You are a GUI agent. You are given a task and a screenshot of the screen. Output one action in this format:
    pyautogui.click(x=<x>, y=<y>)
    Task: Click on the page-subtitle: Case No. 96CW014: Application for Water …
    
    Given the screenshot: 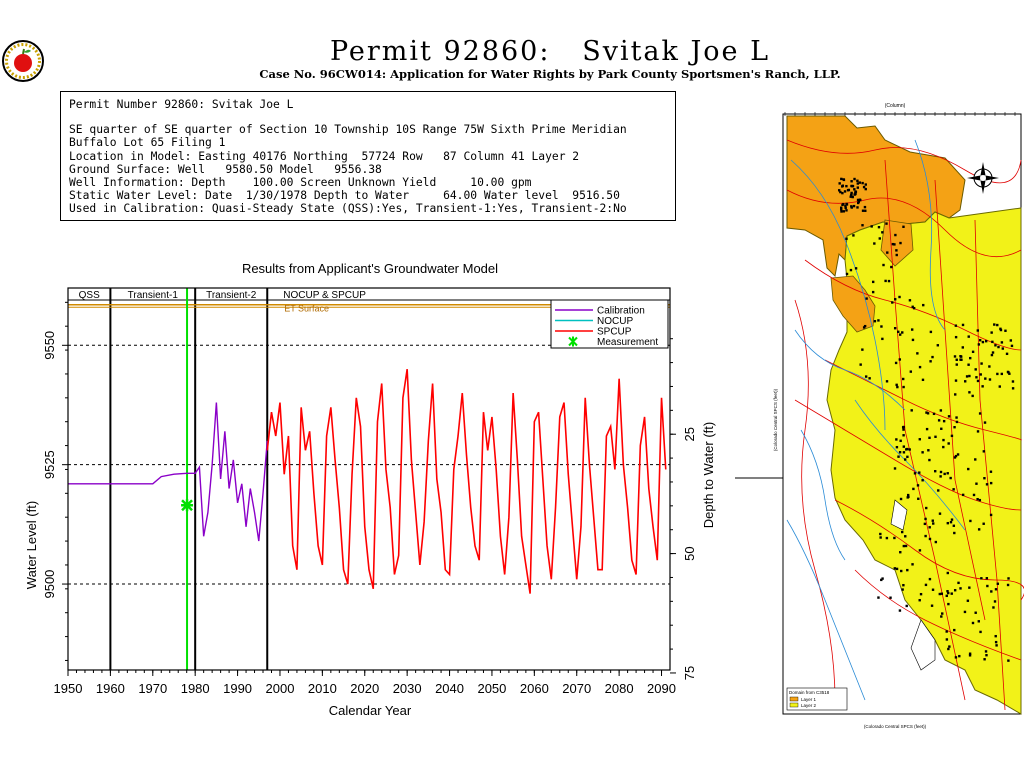 What is the action you would take?
    pyautogui.click(x=550, y=74)
    